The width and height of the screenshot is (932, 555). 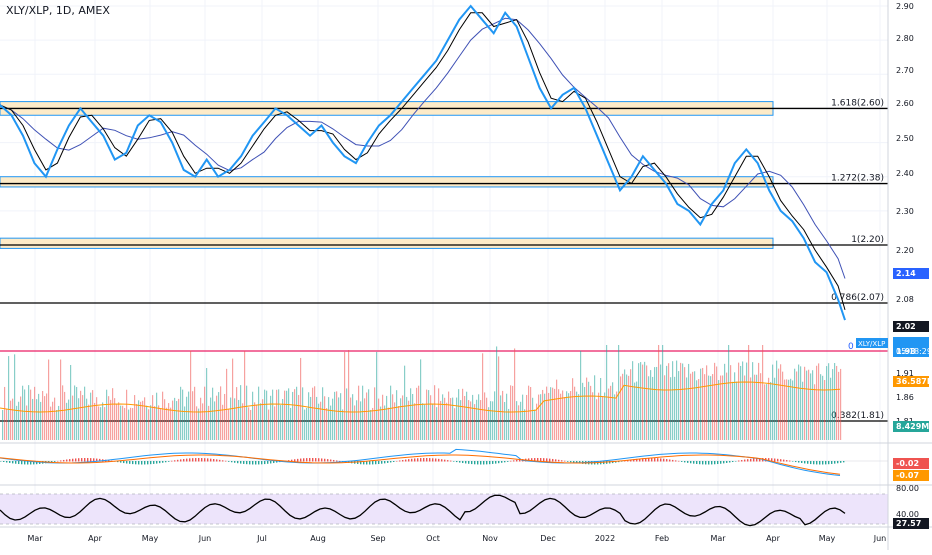 I want to click on volume-badge: 36.587M, so click(x=914, y=381).